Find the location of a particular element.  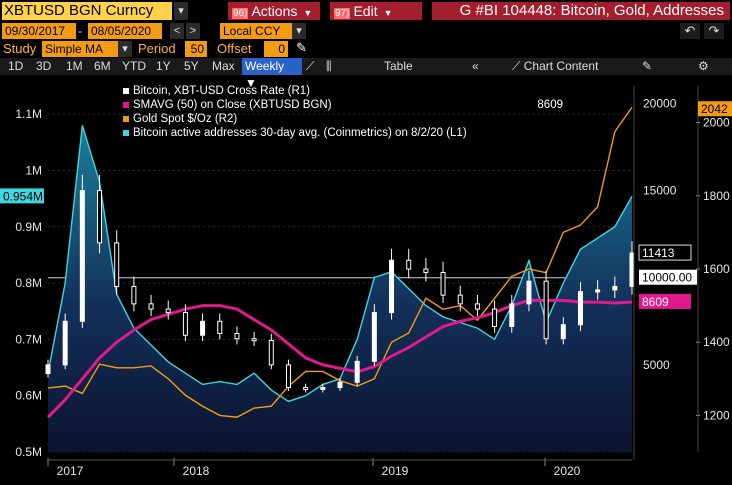

currency-dropdown-icon: ▾ is located at coordinates (299, 31).